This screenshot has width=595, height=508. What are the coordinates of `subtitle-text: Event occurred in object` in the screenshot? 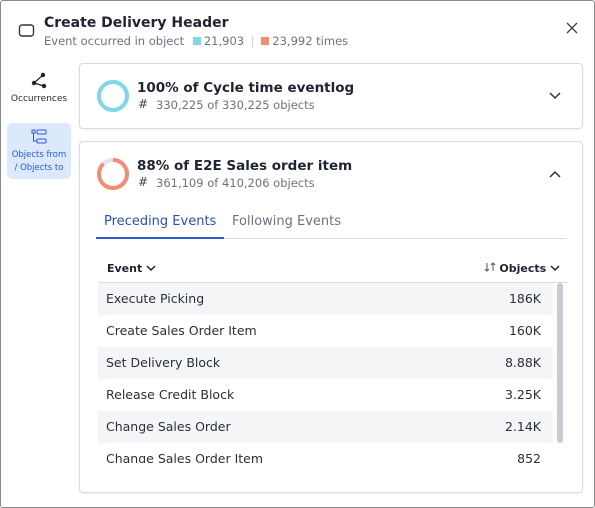 It's located at (114, 41).